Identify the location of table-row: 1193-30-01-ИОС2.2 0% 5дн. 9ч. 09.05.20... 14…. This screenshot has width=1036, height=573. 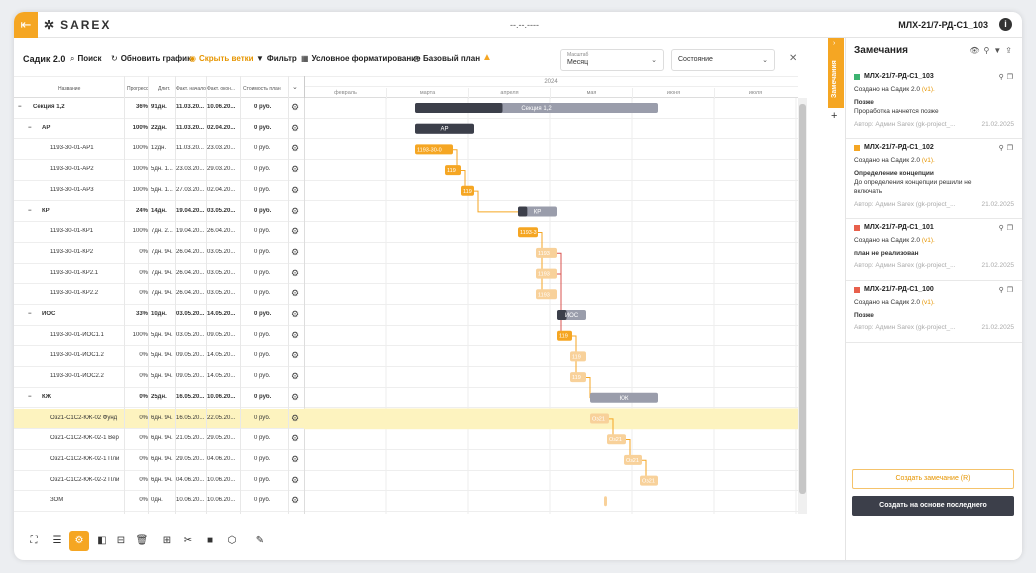
(406, 377).